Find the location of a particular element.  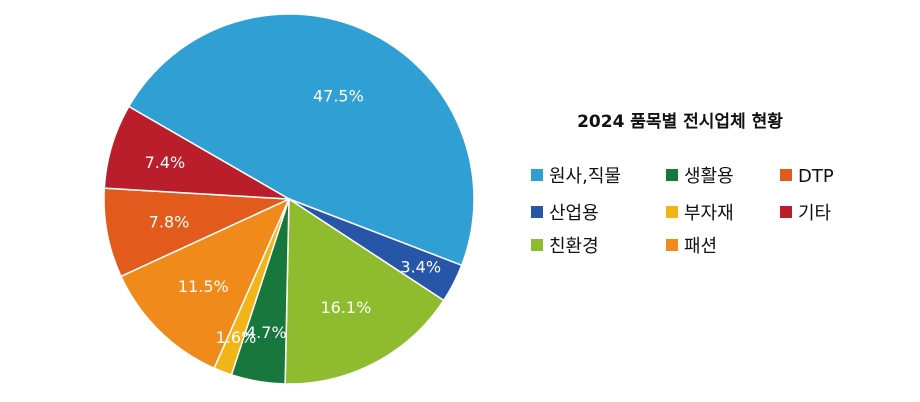

slice-label: 16.1% is located at coordinates (345, 307).